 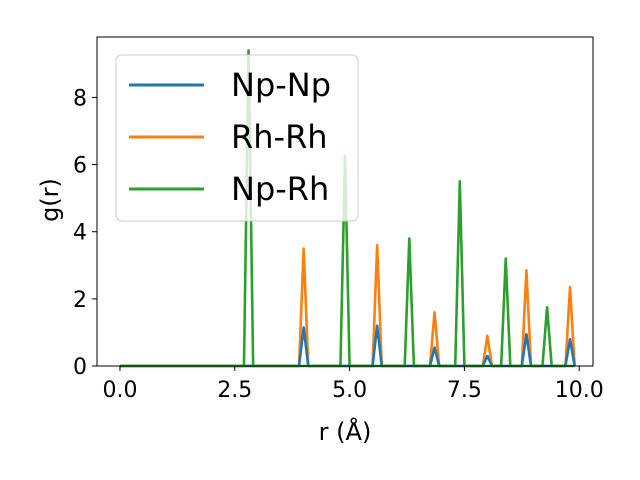 What do you see at coordinates (345, 431) in the screenshot?
I see `x-axis-label: r (Å)` at bounding box center [345, 431].